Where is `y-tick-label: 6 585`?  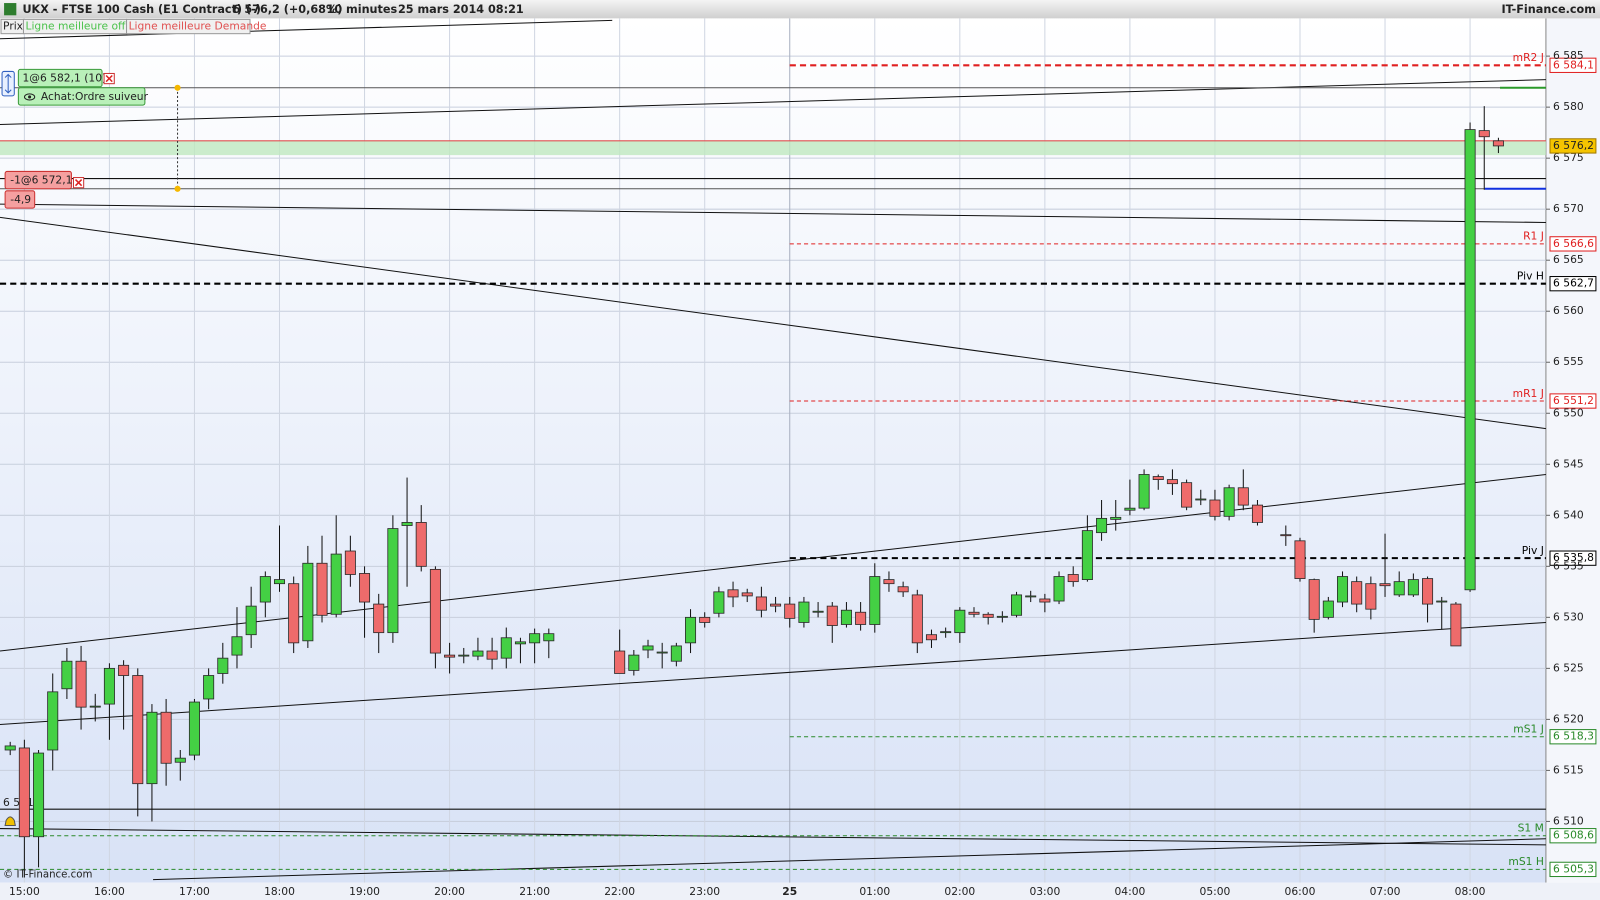 y-tick-label: 6 585 is located at coordinates (1568, 55).